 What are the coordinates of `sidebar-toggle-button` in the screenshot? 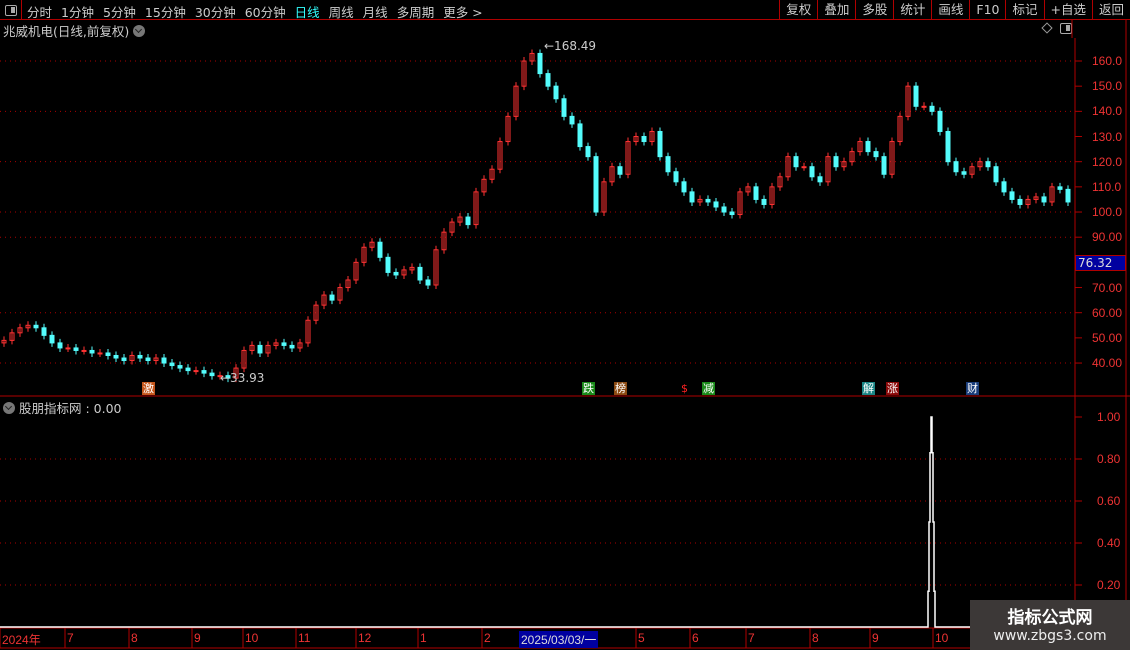 It's located at (11, 10).